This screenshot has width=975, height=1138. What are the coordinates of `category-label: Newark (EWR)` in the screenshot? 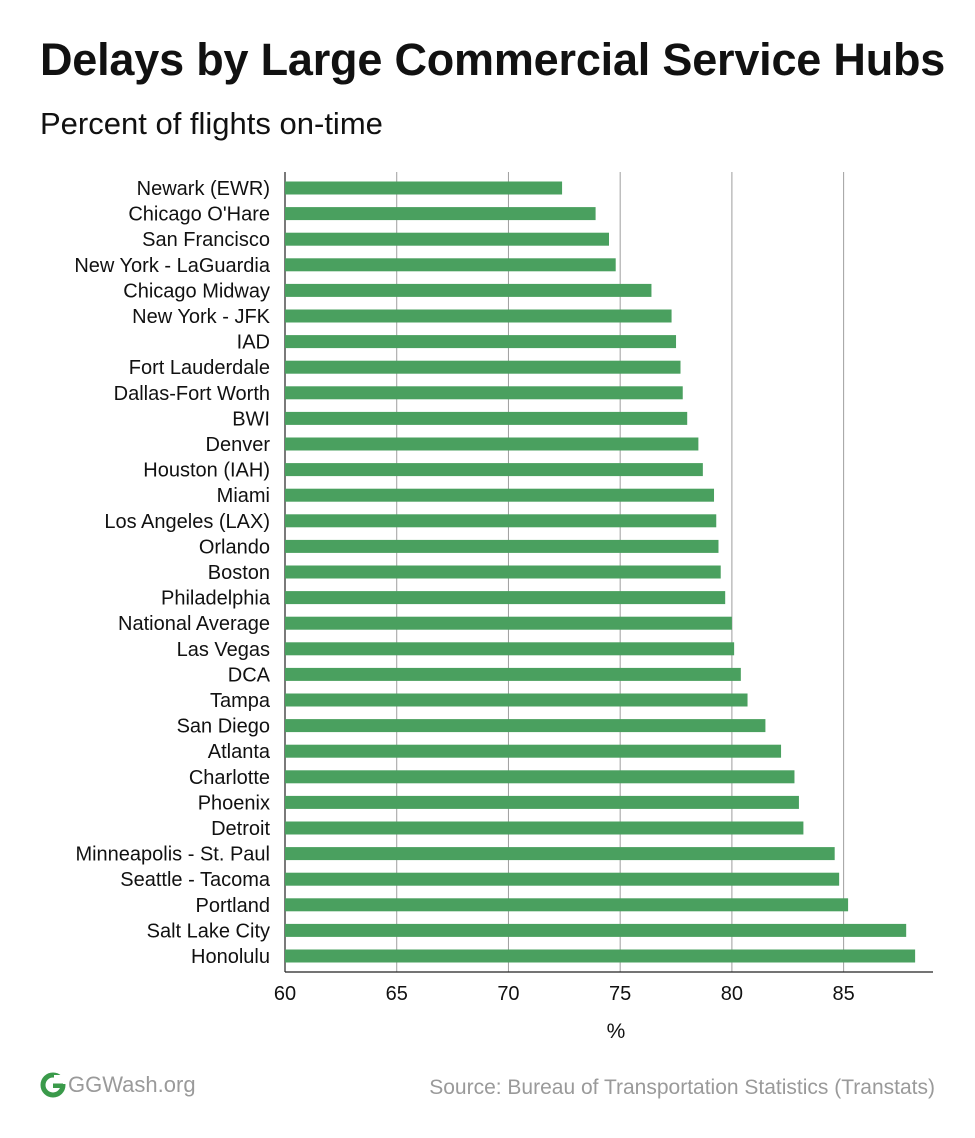 It's located at (203, 189).